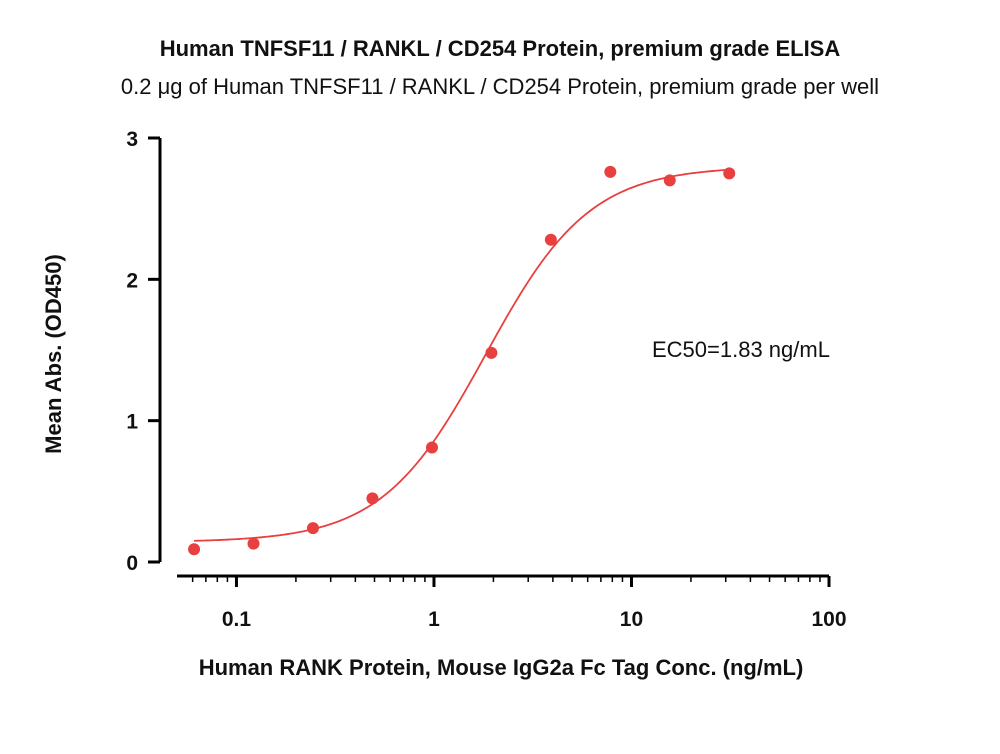 Image resolution: width=1000 pixels, height=754 pixels. Describe the element at coordinates (132, 422) in the screenshot. I see `y-tick-label: 1` at that location.